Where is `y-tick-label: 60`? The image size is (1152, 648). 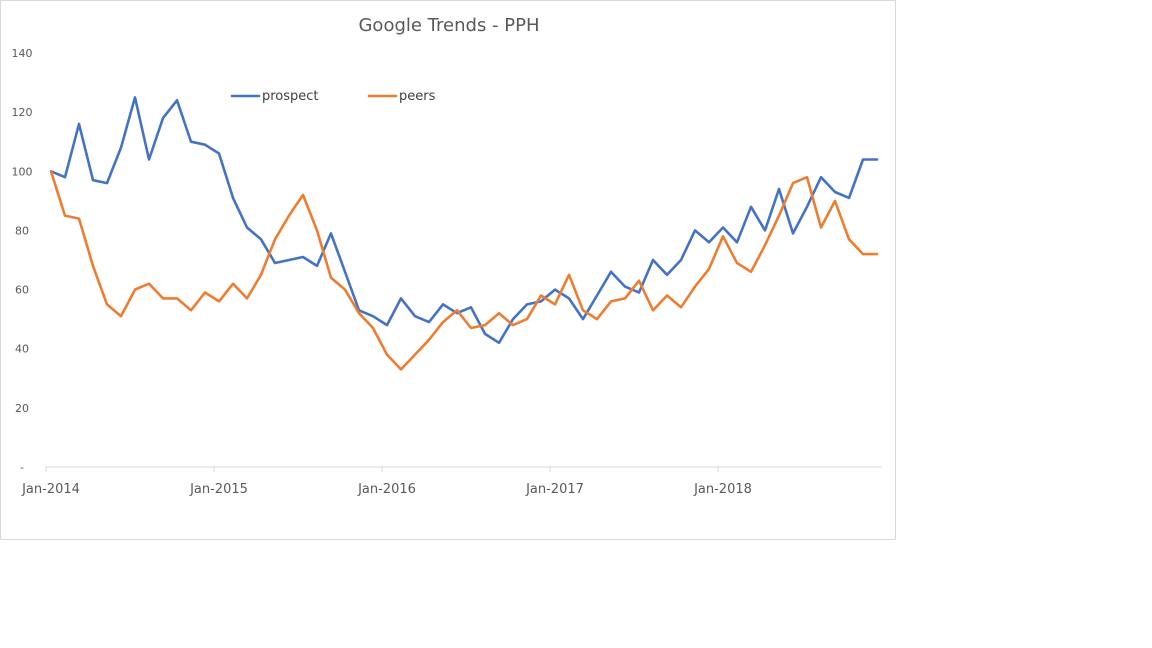 y-tick-label: 60 is located at coordinates (22, 290).